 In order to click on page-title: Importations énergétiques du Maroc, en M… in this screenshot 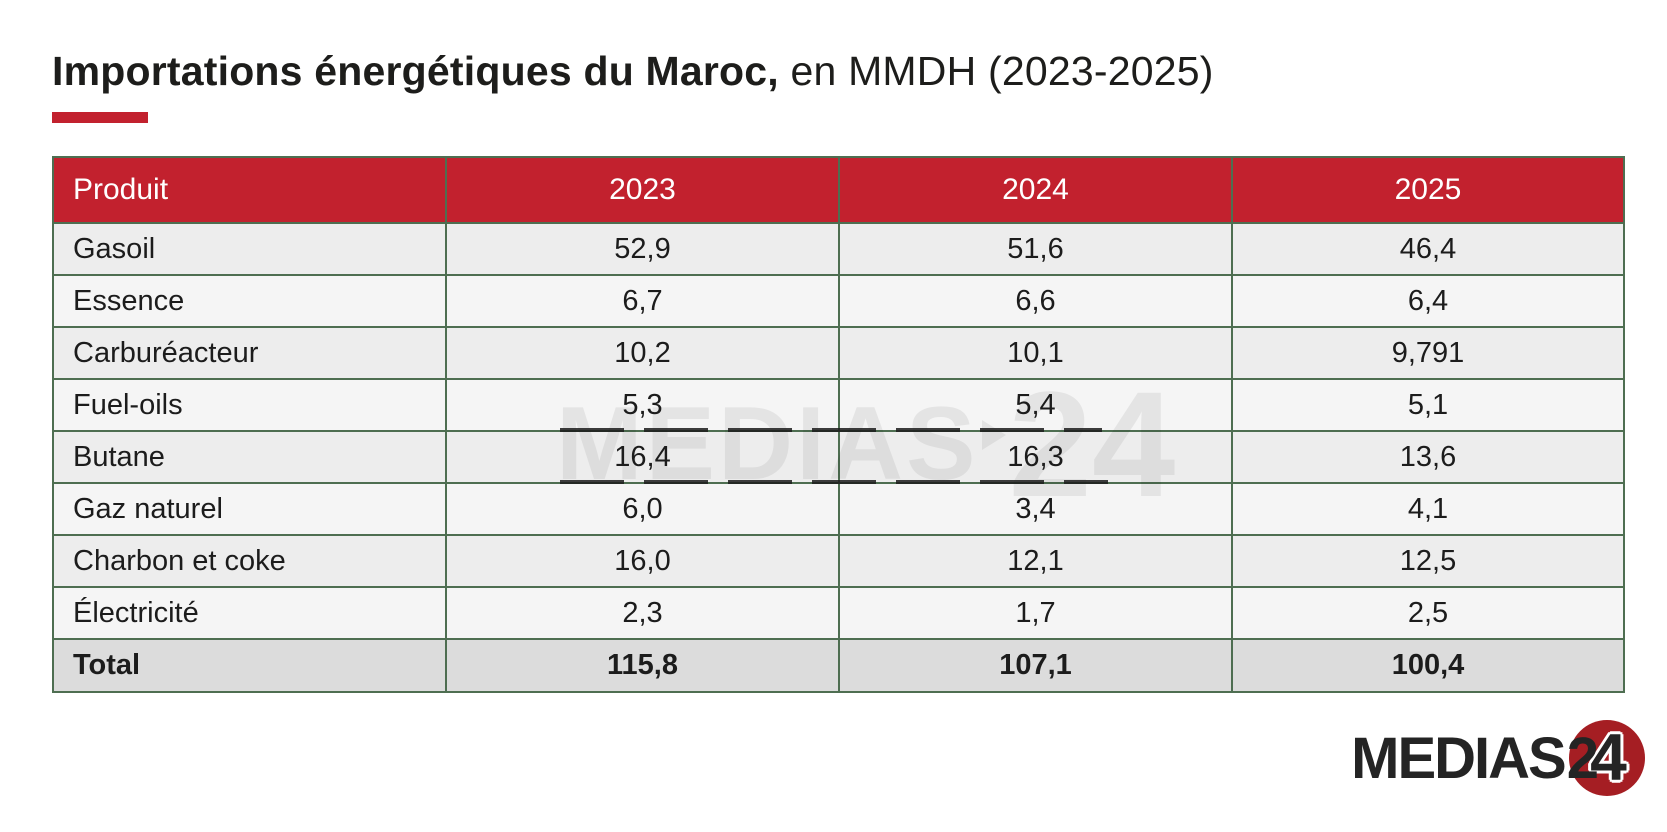, I will do `click(633, 71)`.